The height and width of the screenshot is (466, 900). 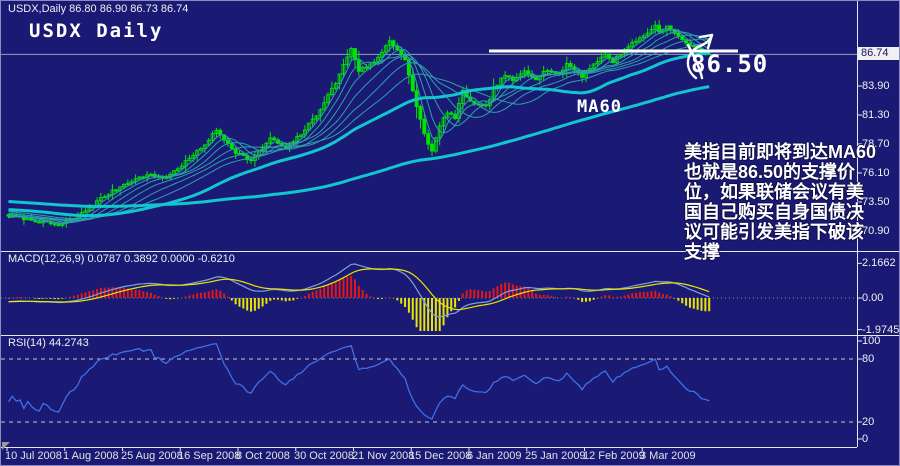 I want to click on rsi-indicator-label: RSI(14) 44.2743, so click(x=48, y=343).